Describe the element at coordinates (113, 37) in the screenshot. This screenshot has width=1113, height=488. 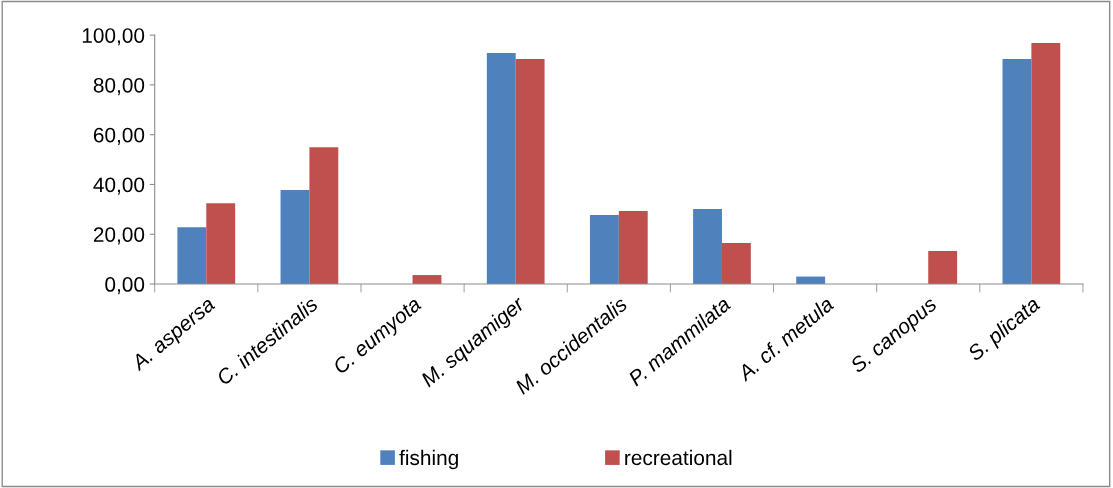
I see `y-tick-label: 100,00` at that location.